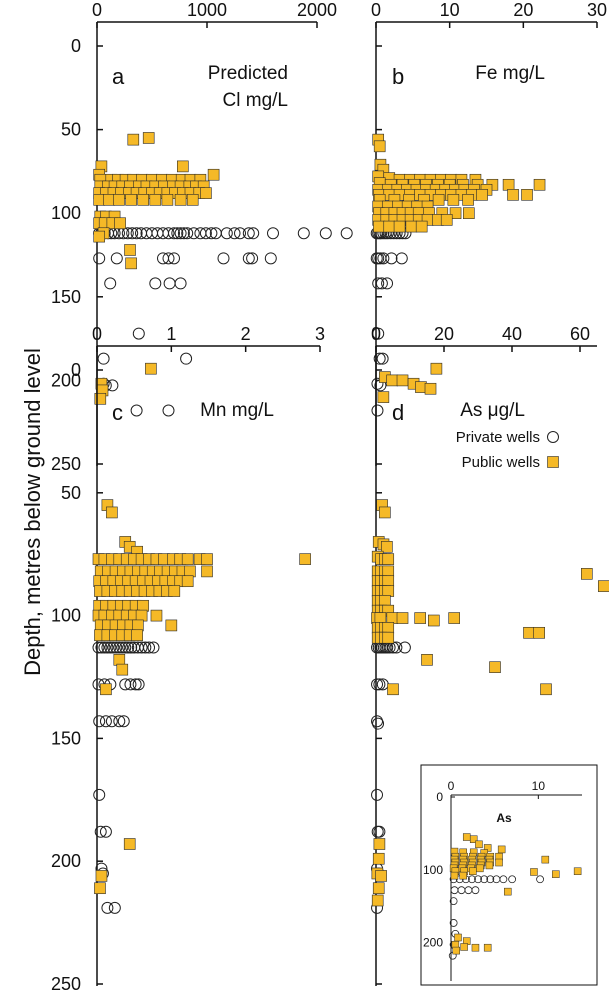 Image resolution: width=609 pixels, height=994 pixels. What do you see at coordinates (248, 73) in the screenshot?
I see `panel-title: Predicted` at bounding box center [248, 73].